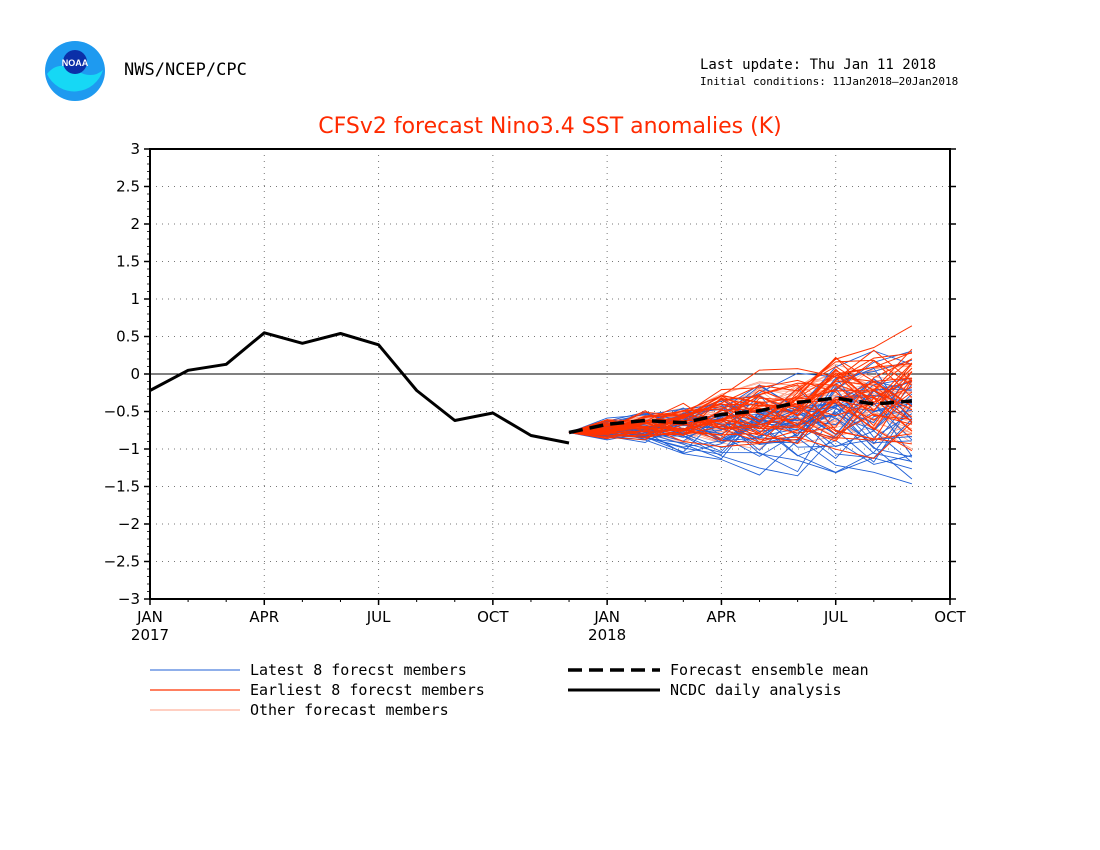 The width and height of the screenshot is (1100, 850). Describe the element at coordinates (829, 81) in the screenshot. I see `initial-conditions-text: Initial conditions: 11Jan2018—20Jan2018` at that location.